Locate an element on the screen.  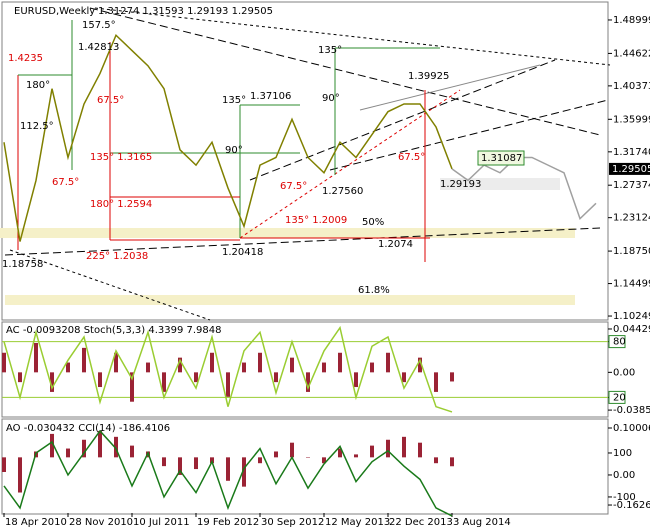
x-tick-label: 10 Jul 2011 is located at coordinates (161, 522).